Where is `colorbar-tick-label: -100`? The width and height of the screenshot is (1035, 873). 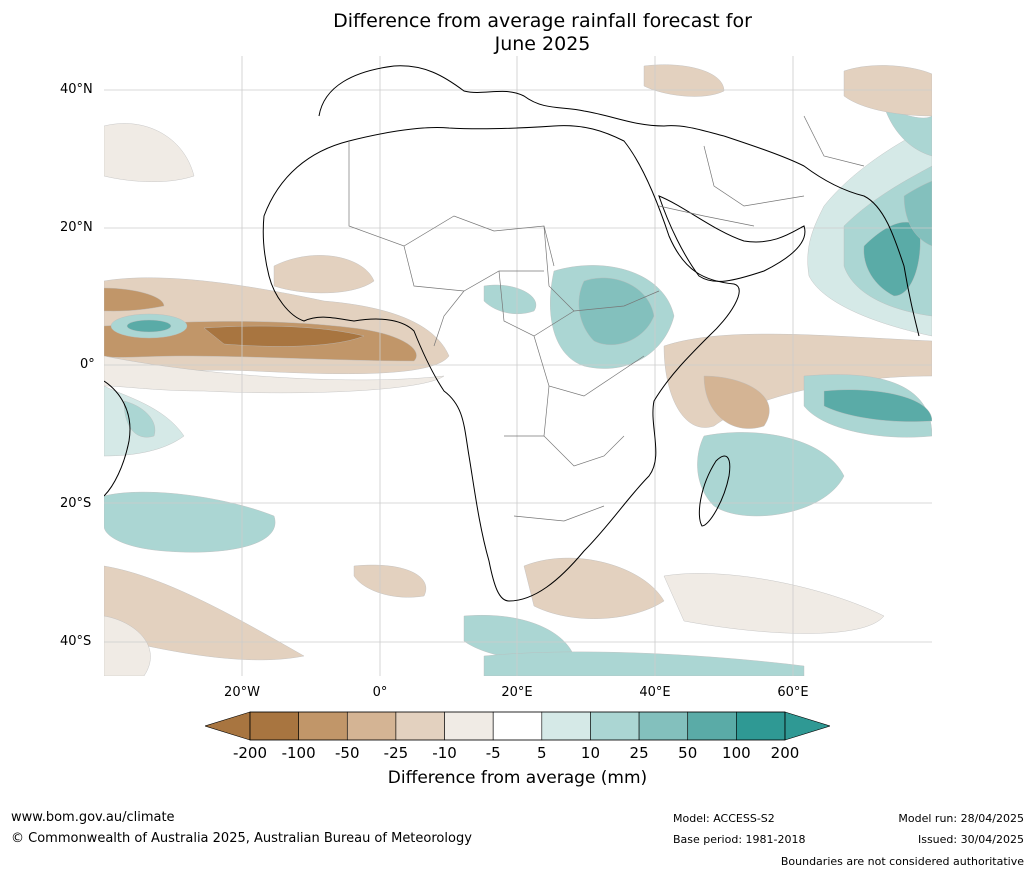
colorbar-tick-label: -100 is located at coordinates (298, 753).